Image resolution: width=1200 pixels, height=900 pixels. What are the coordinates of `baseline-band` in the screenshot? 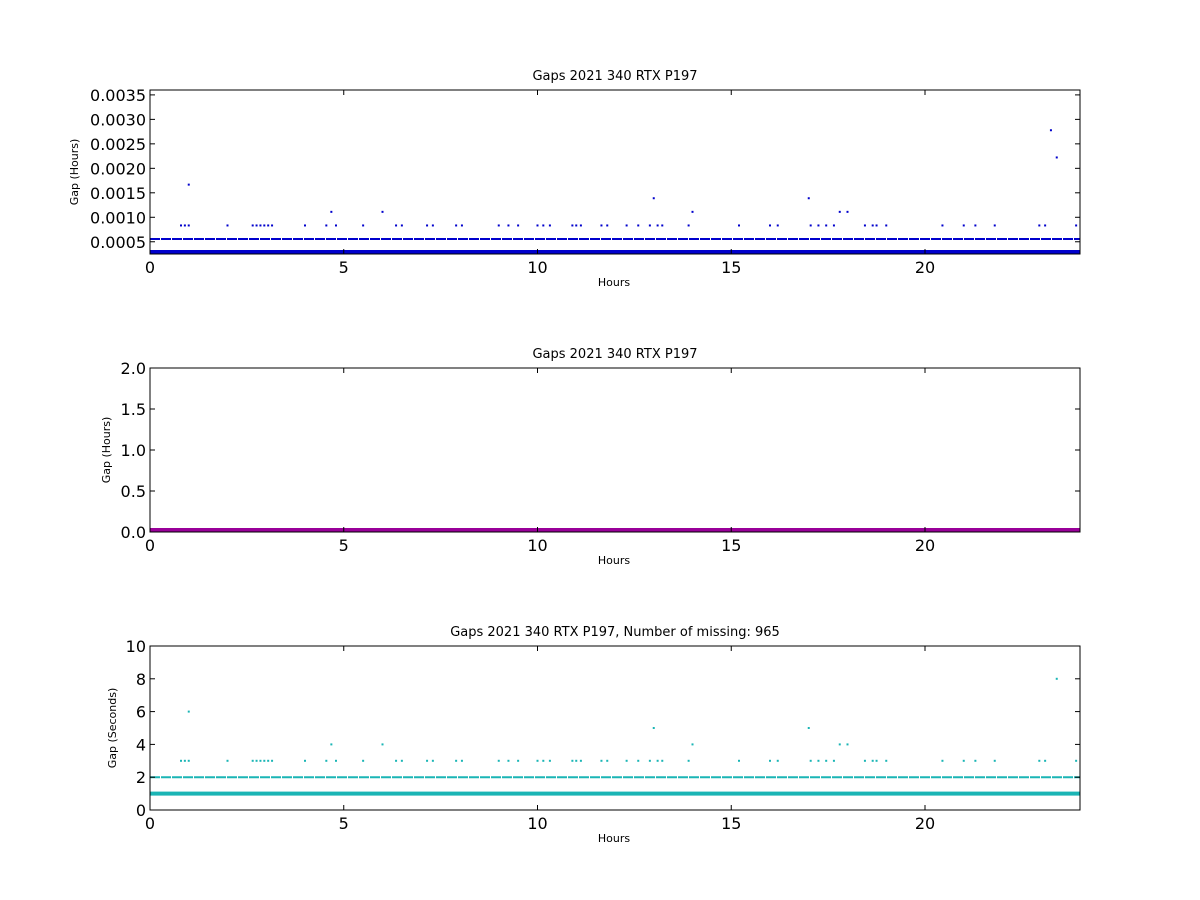 It's located at (615, 252).